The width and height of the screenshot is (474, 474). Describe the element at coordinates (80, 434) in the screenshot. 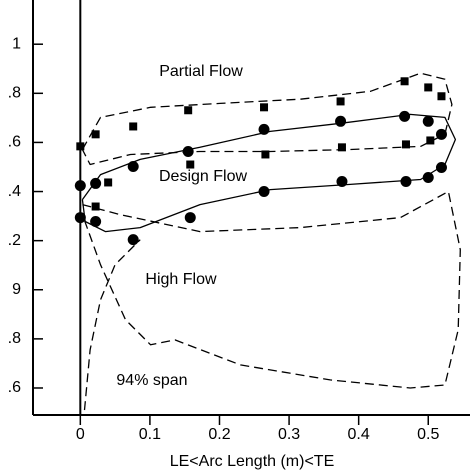

I see `x-tick-label: 0` at that location.